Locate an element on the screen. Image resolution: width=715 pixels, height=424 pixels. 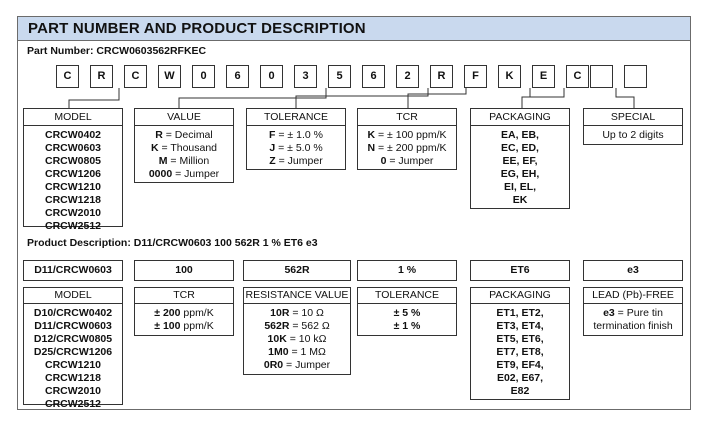
option-row: ± 1 % is located at coordinates (407, 326).